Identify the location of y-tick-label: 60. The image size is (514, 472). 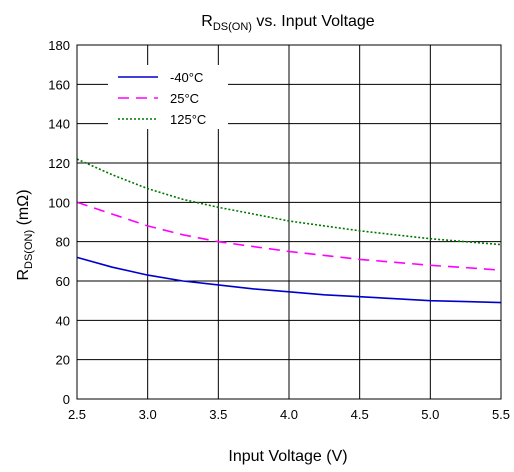
(63, 281).